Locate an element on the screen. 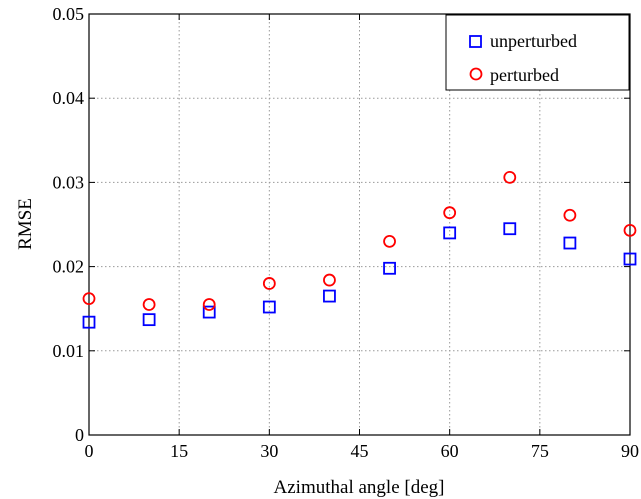 This screenshot has height=499, width=641. x-tick-label: 60 is located at coordinates (450, 451).